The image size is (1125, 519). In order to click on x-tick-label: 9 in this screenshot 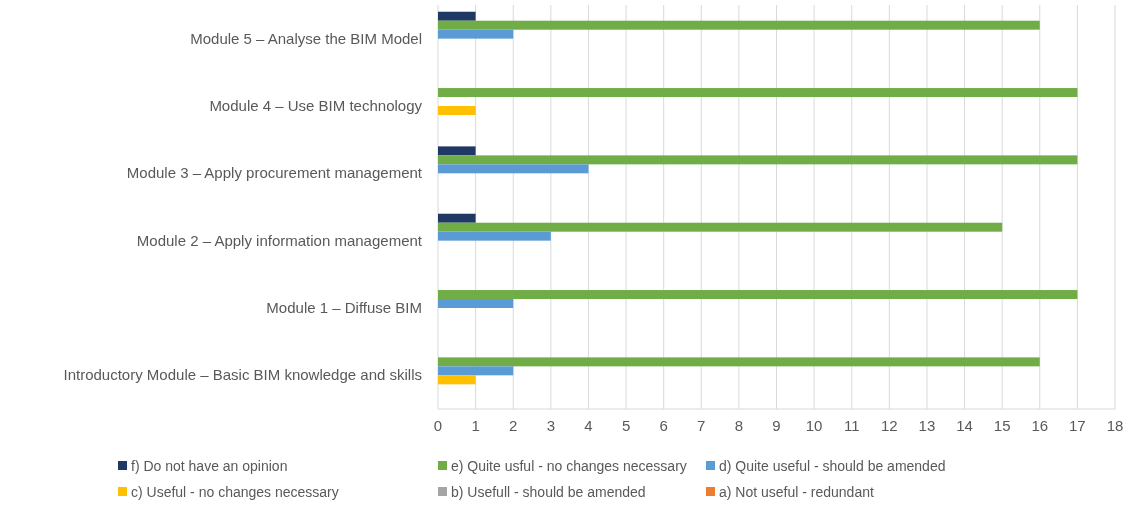, I will do `click(776, 425)`.